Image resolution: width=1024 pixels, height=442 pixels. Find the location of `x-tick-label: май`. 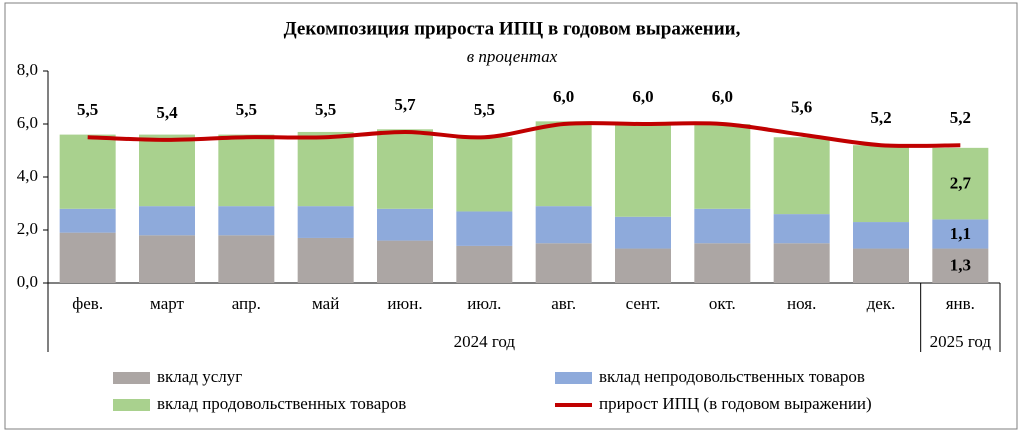

x-tick-label: май is located at coordinates (325, 303).